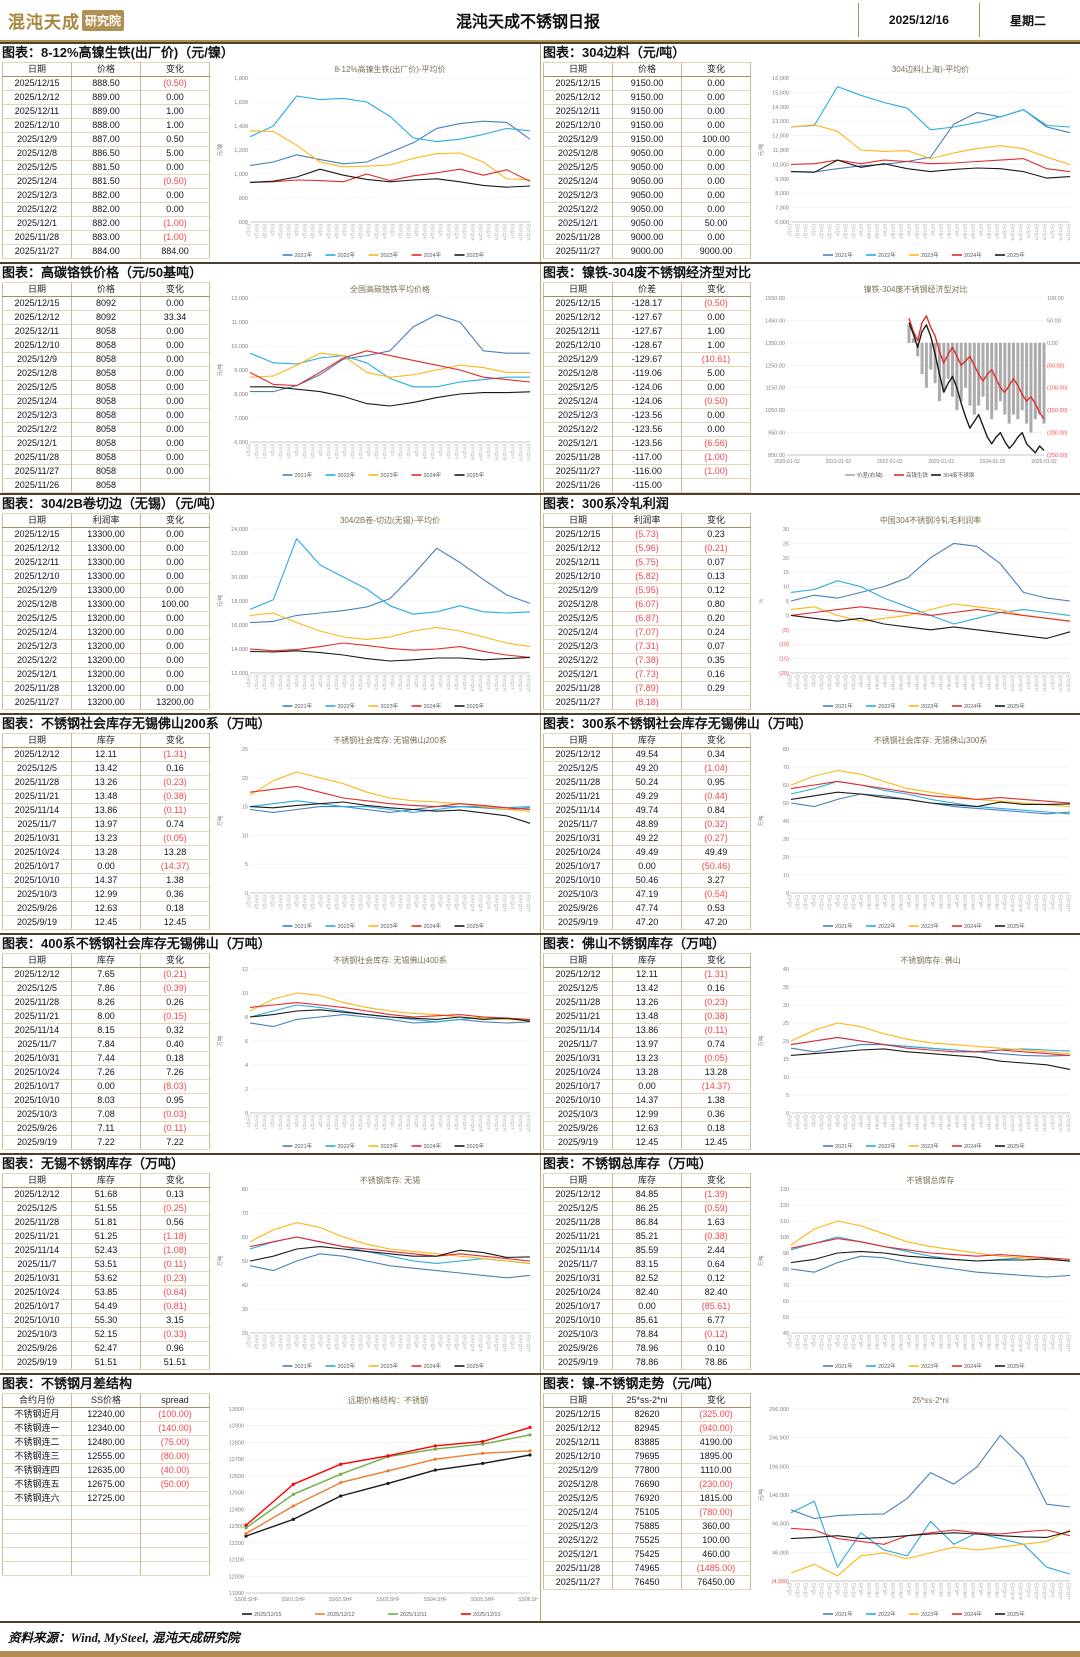  Describe the element at coordinates (716, 289) in the screenshot. I see `column-header: 变化` at that location.